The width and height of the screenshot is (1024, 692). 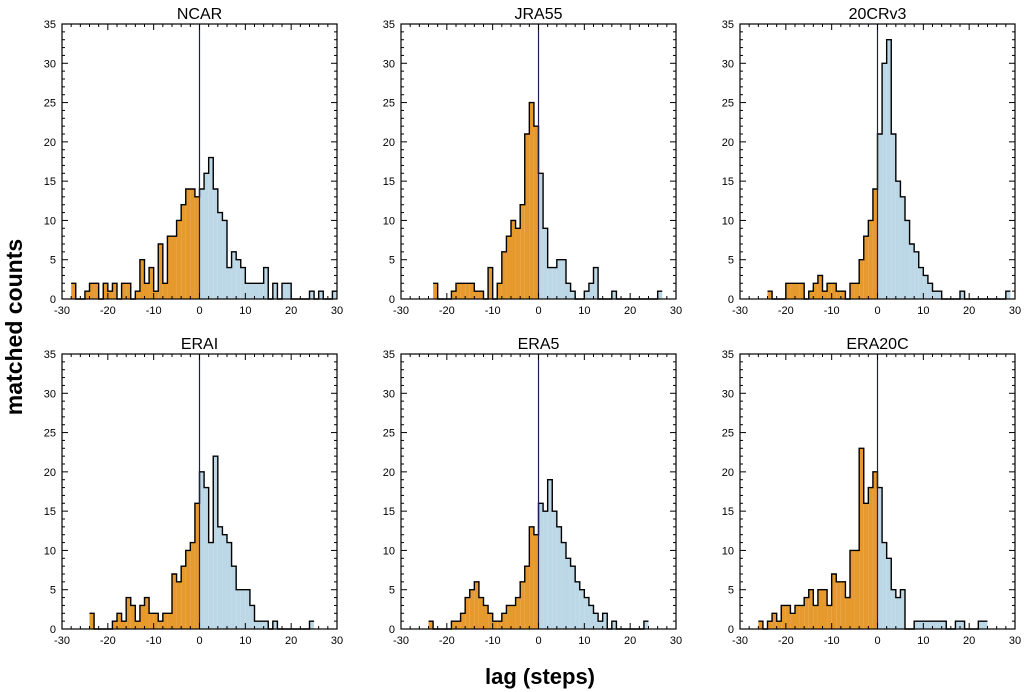 I want to click on x-tick-label: 0, so click(x=199, y=641).